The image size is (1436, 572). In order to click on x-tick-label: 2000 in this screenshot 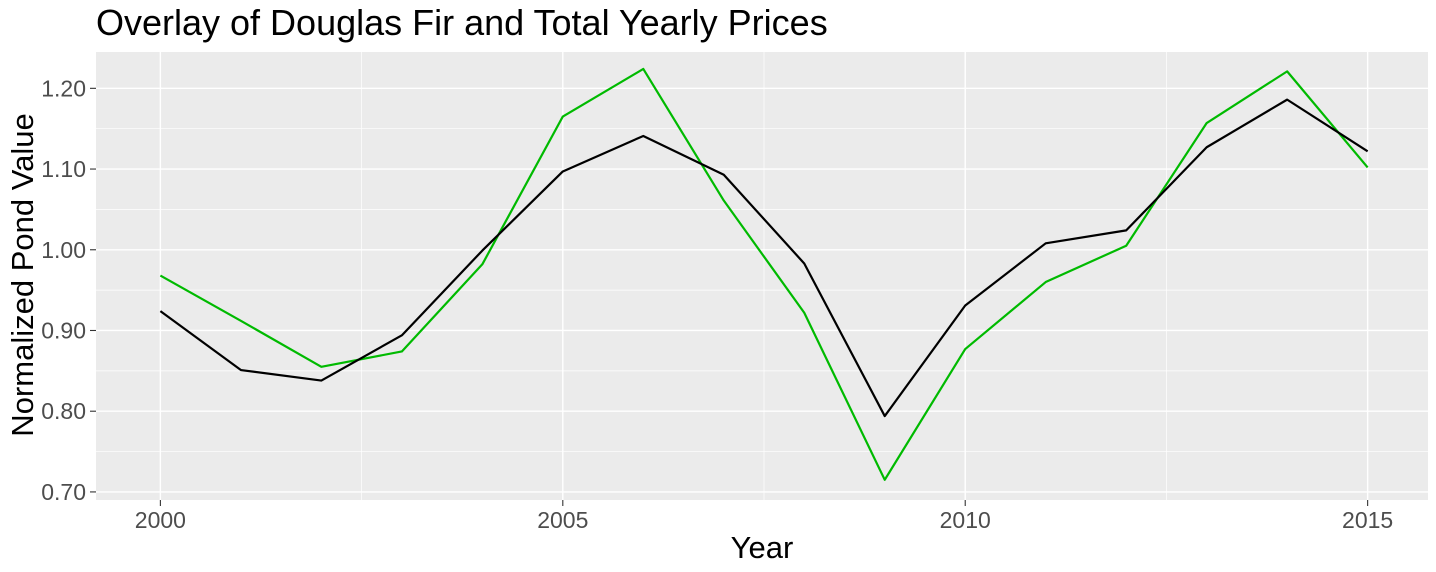, I will do `click(160, 520)`.